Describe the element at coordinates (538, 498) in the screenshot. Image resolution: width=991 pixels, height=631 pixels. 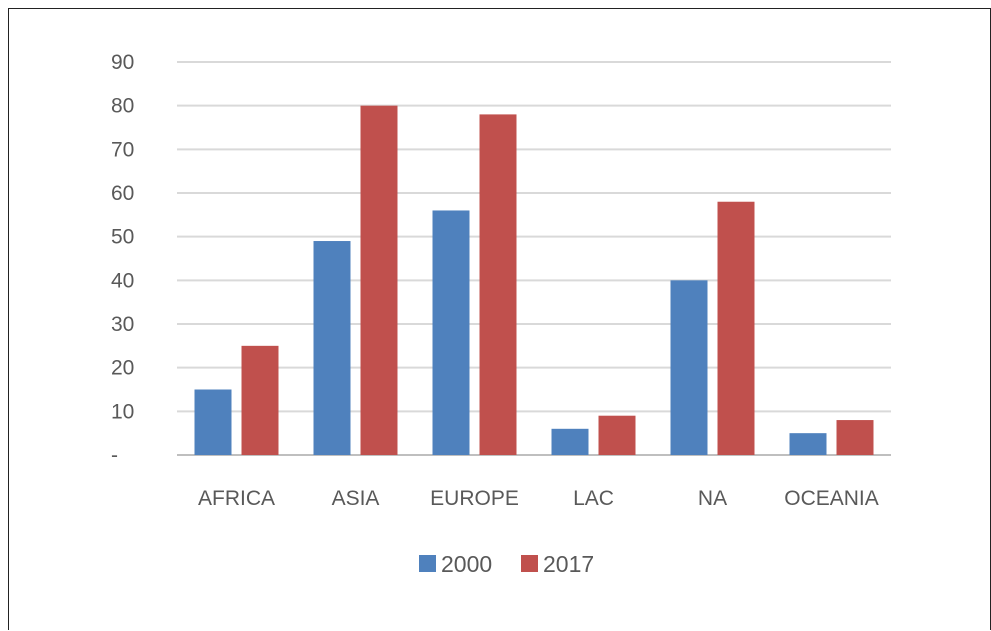
I see `x-axis-tick-labels: AFRICA ASIA EUROPE LAC NA OCEANIA` at that location.